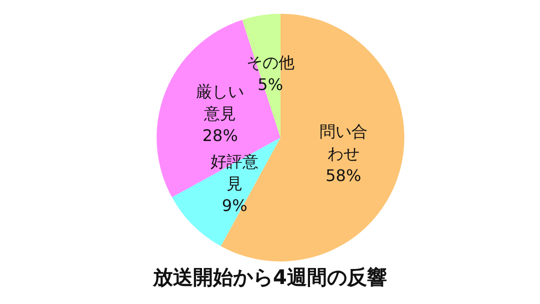 The image size is (540, 304). I want to click on text: 放送開始から4週間の反響, so click(269, 277).